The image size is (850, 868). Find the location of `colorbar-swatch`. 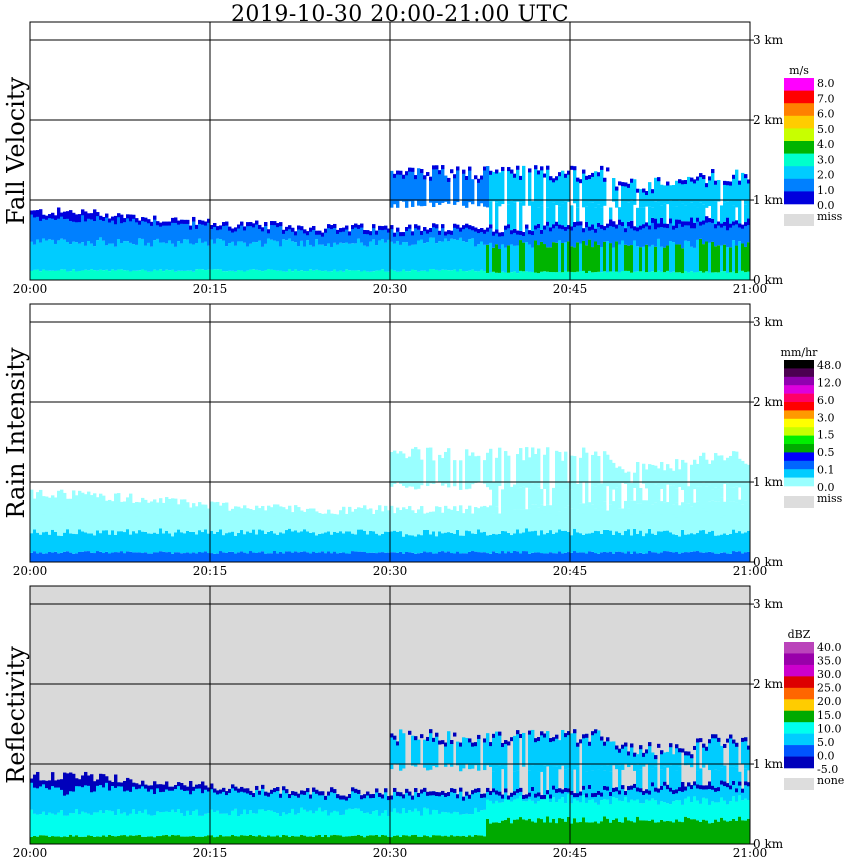

colorbar-swatch is located at coordinates (799, 110).